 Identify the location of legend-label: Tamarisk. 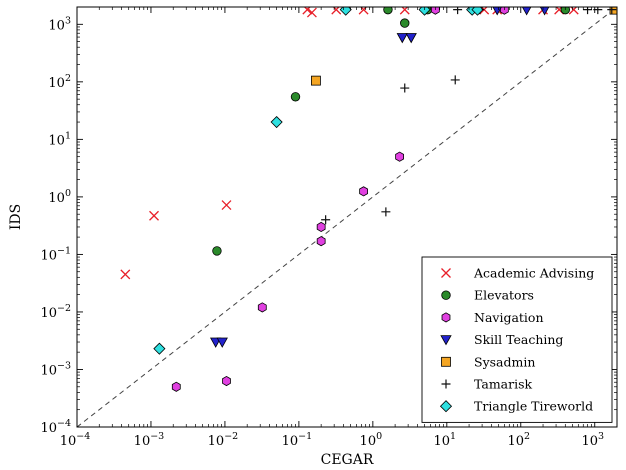
(503, 384).